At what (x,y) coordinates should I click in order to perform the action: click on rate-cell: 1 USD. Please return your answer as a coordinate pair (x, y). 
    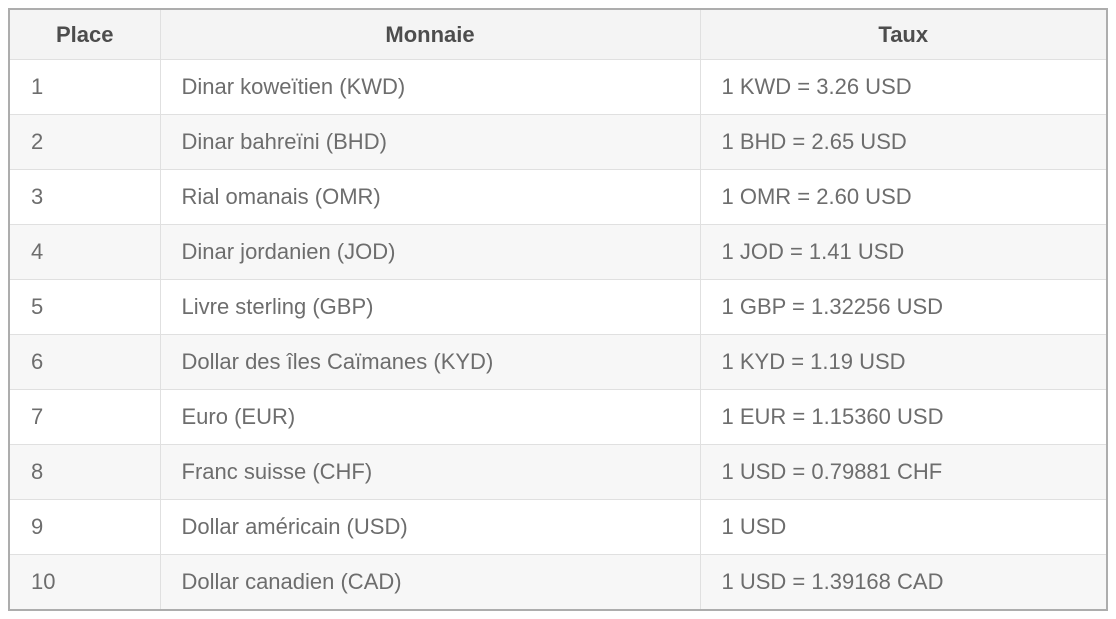
    Looking at the image, I should click on (903, 527).